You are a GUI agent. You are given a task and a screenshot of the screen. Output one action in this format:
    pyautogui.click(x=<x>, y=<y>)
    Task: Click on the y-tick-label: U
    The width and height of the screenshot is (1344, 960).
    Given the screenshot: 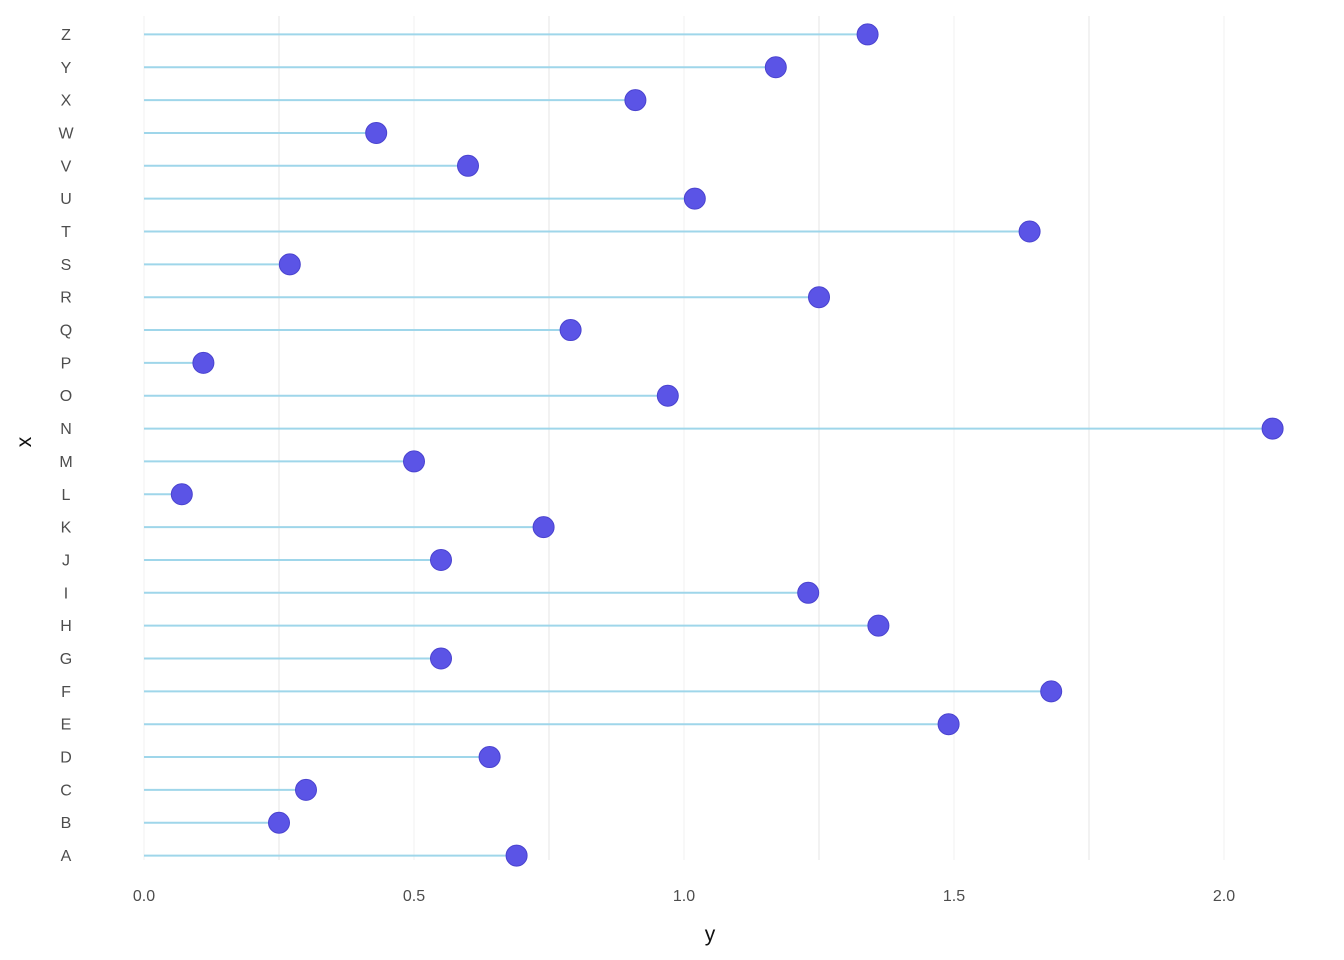 What is the action you would take?
    pyautogui.click(x=66, y=199)
    